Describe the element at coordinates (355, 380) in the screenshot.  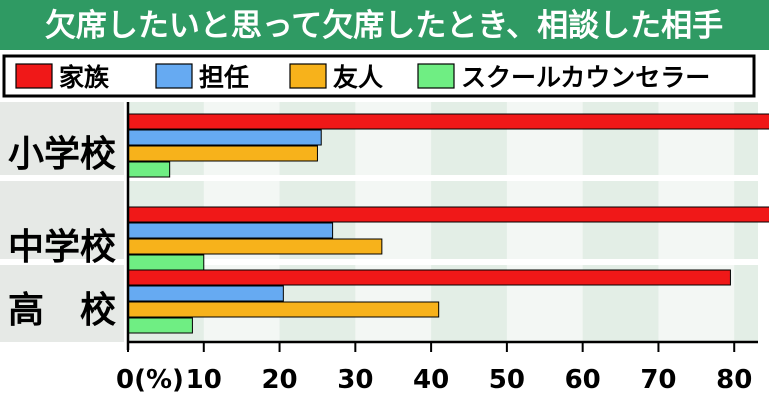
I see `x-tick-label-4: 30` at that location.